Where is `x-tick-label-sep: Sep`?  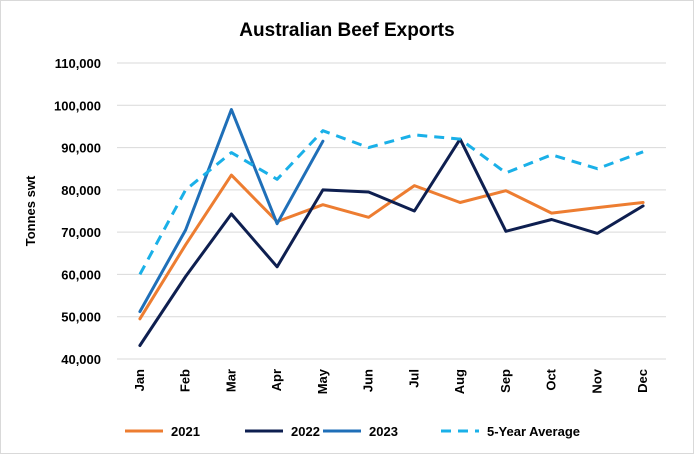 x-tick-label-sep: Sep is located at coordinates (505, 381).